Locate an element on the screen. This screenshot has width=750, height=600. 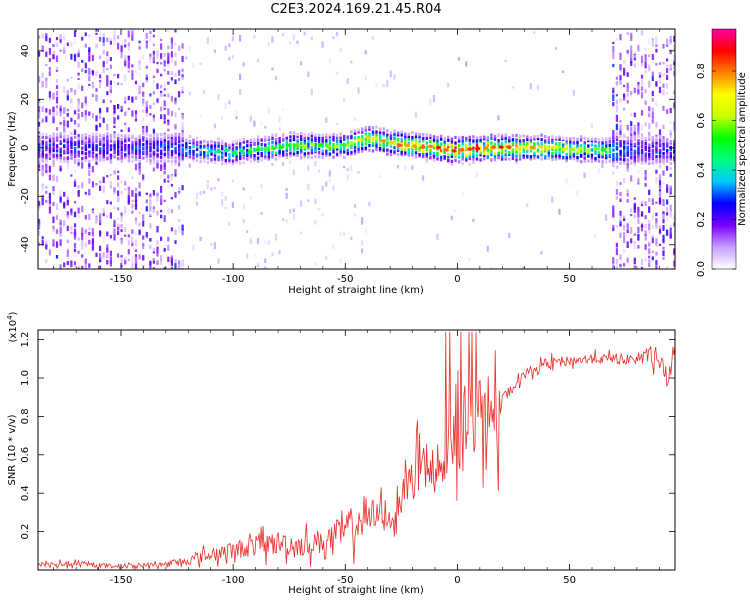
y-tick-label: 1.2 is located at coordinates (25, 340).